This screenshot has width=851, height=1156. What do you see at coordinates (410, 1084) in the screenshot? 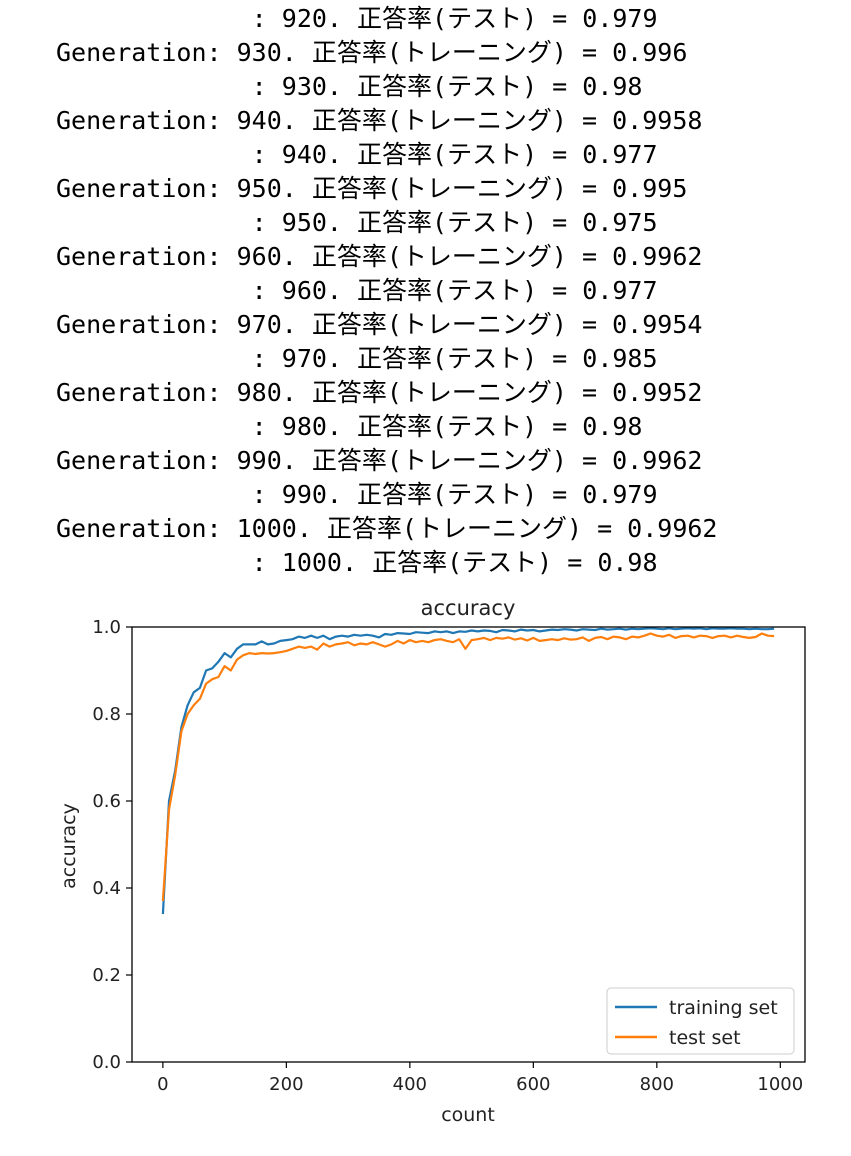
I see `x-tick-label: 400` at bounding box center [410, 1084].